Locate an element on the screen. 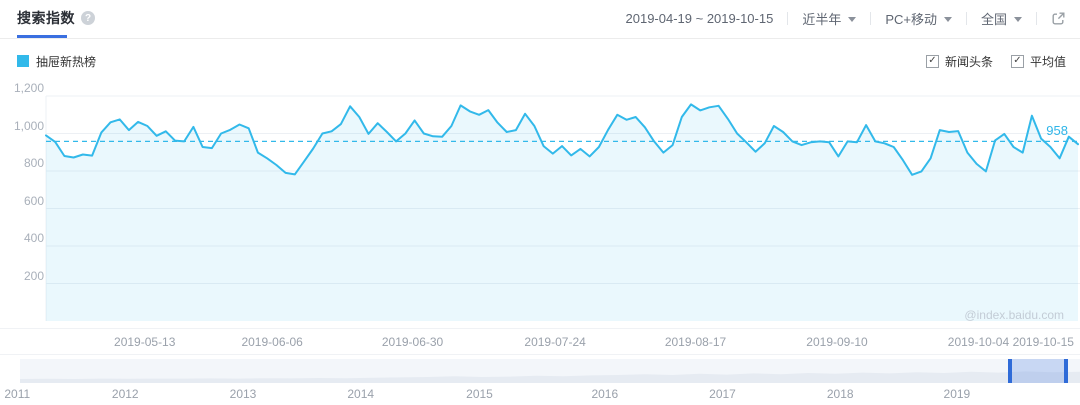  y-tick-label: 800 is located at coordinates (33, 163).